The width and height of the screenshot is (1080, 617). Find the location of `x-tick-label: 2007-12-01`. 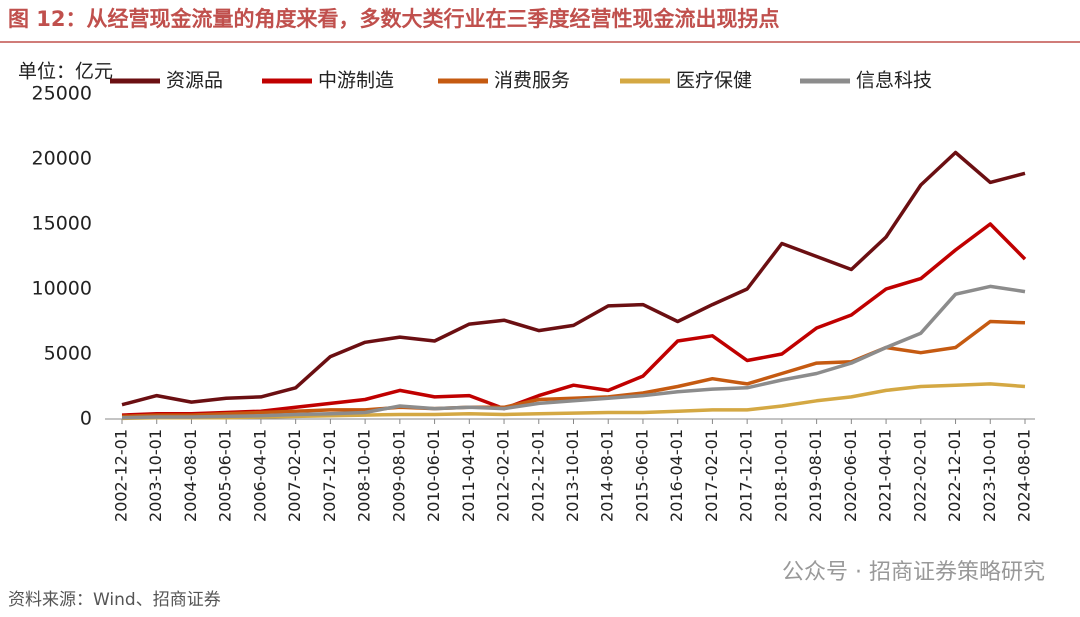

x-tick-label: 2007-12-01 is located at coordinates (329, 475).